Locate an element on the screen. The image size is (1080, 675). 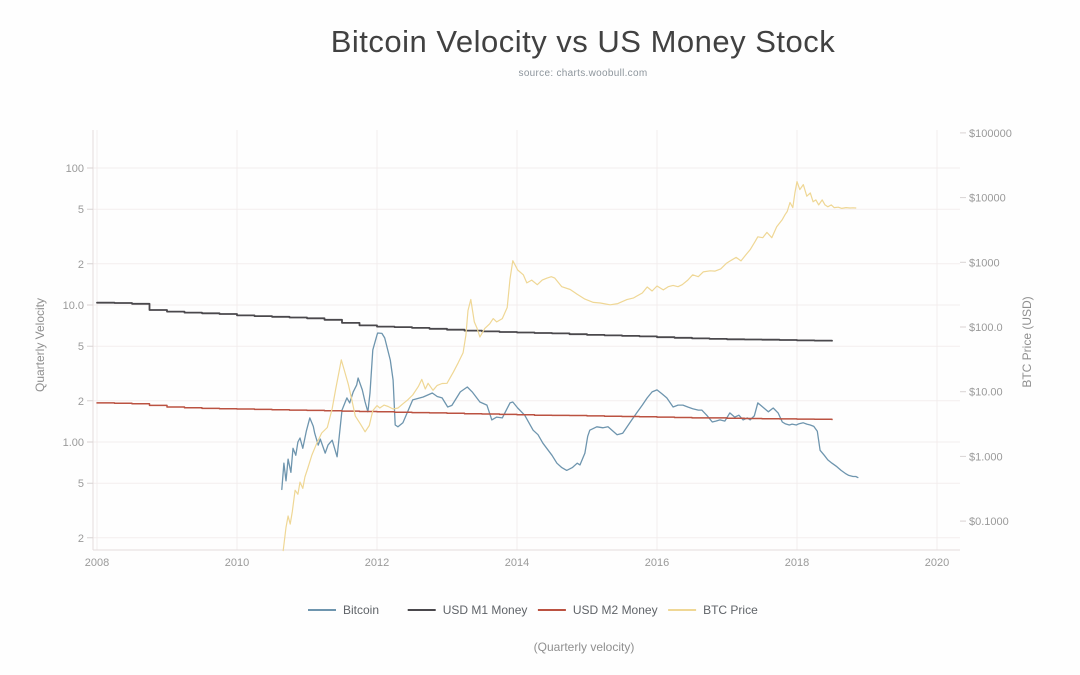
series-line-bitcoin is located at coordinates (570, 411).